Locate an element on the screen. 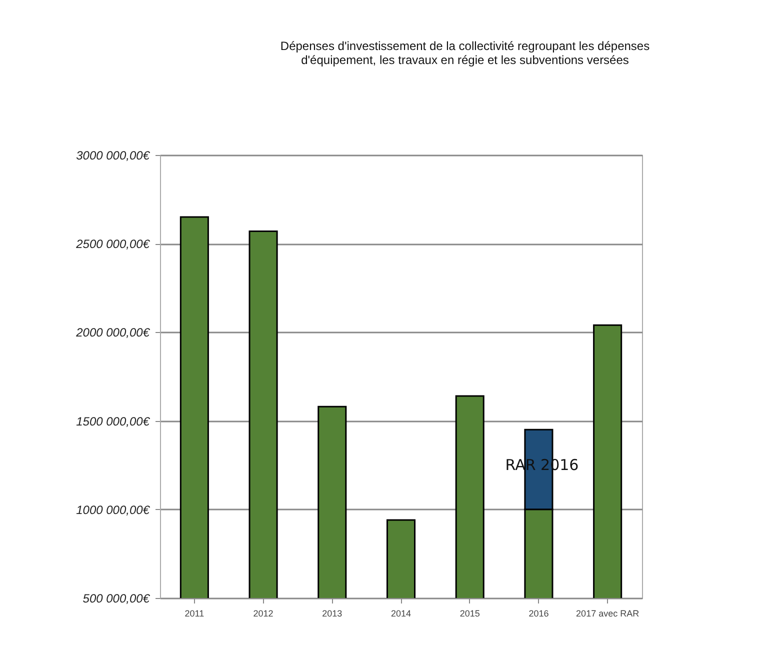 Image resolution: width=779 pixels, height=649 pixels. text: Dépenses d'investissement de la collectivité regroupant les dépenses is located at coordinates (465, 46).